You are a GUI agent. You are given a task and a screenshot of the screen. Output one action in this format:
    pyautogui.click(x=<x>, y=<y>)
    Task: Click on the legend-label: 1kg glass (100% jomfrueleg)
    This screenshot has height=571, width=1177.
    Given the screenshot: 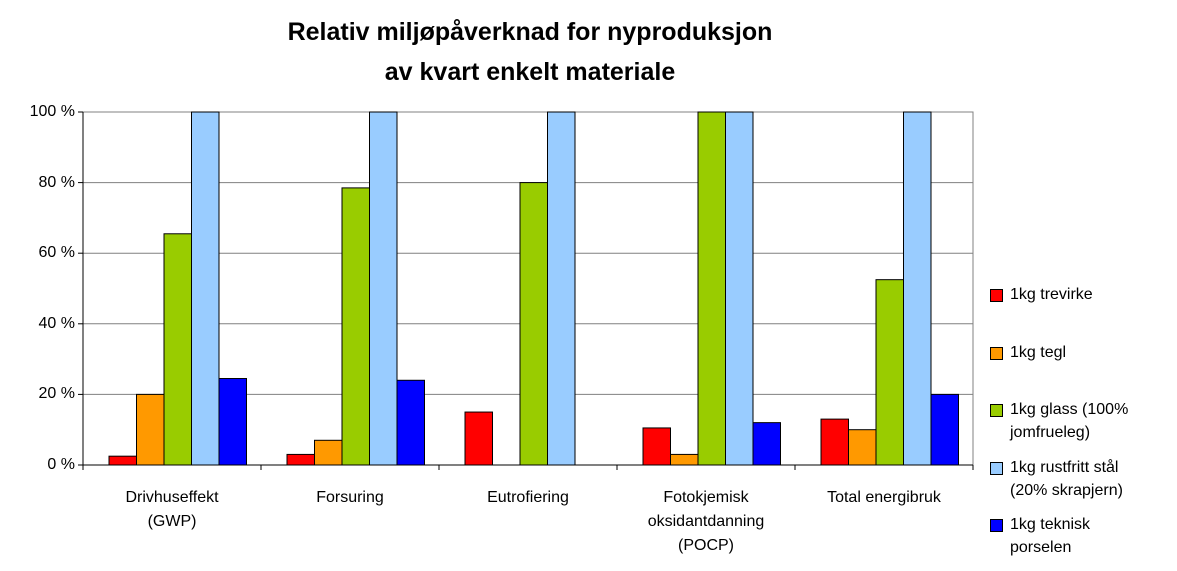 What is the action you would take?
    pyautogui.click(x=1069, y=421)
    